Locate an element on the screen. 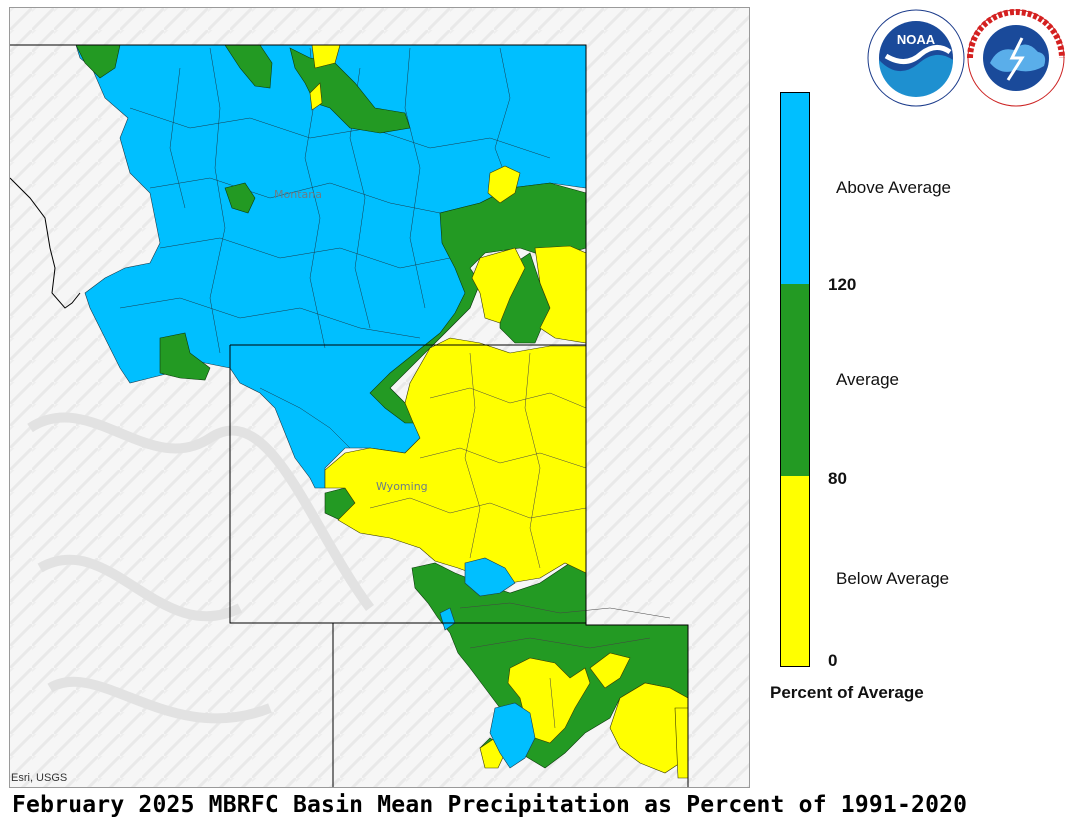 The image size is (1076, 834). legend-label-below: Below Average is located at coordinates (893, 578).